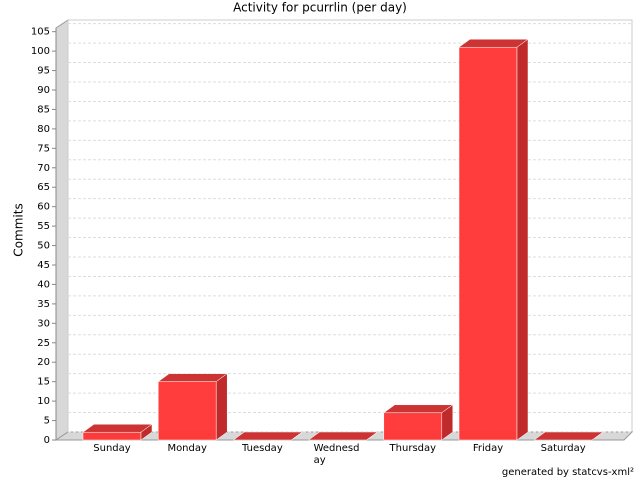  Describe the element at coordinates (43, 401) in the screenshot. I see `y-tick-label: 10` at that location.